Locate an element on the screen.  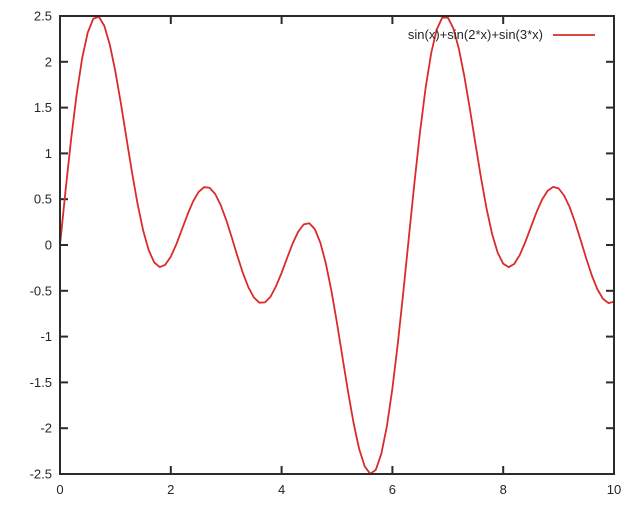
y-tick-label: -1.5 is located at coordinates (41, 382).